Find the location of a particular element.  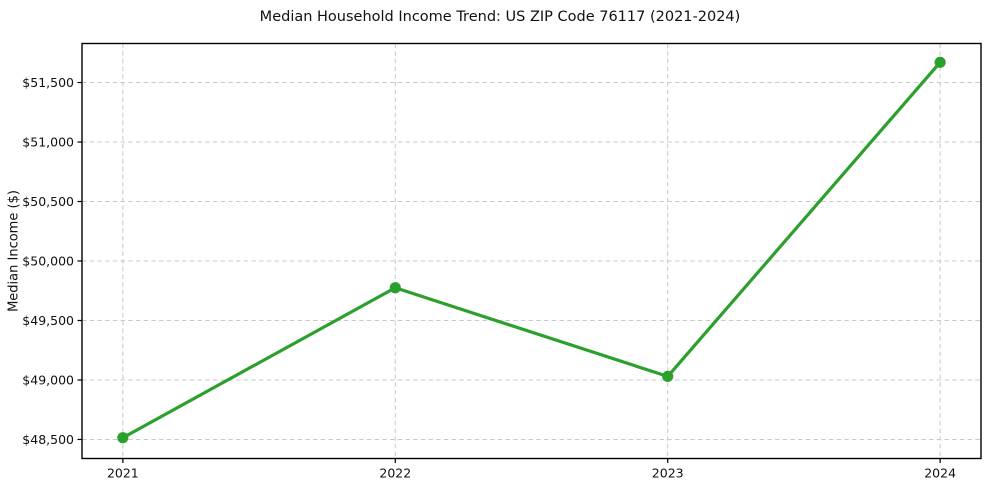

y-tick-label: $49,500 is located at coordinates (48, 320).